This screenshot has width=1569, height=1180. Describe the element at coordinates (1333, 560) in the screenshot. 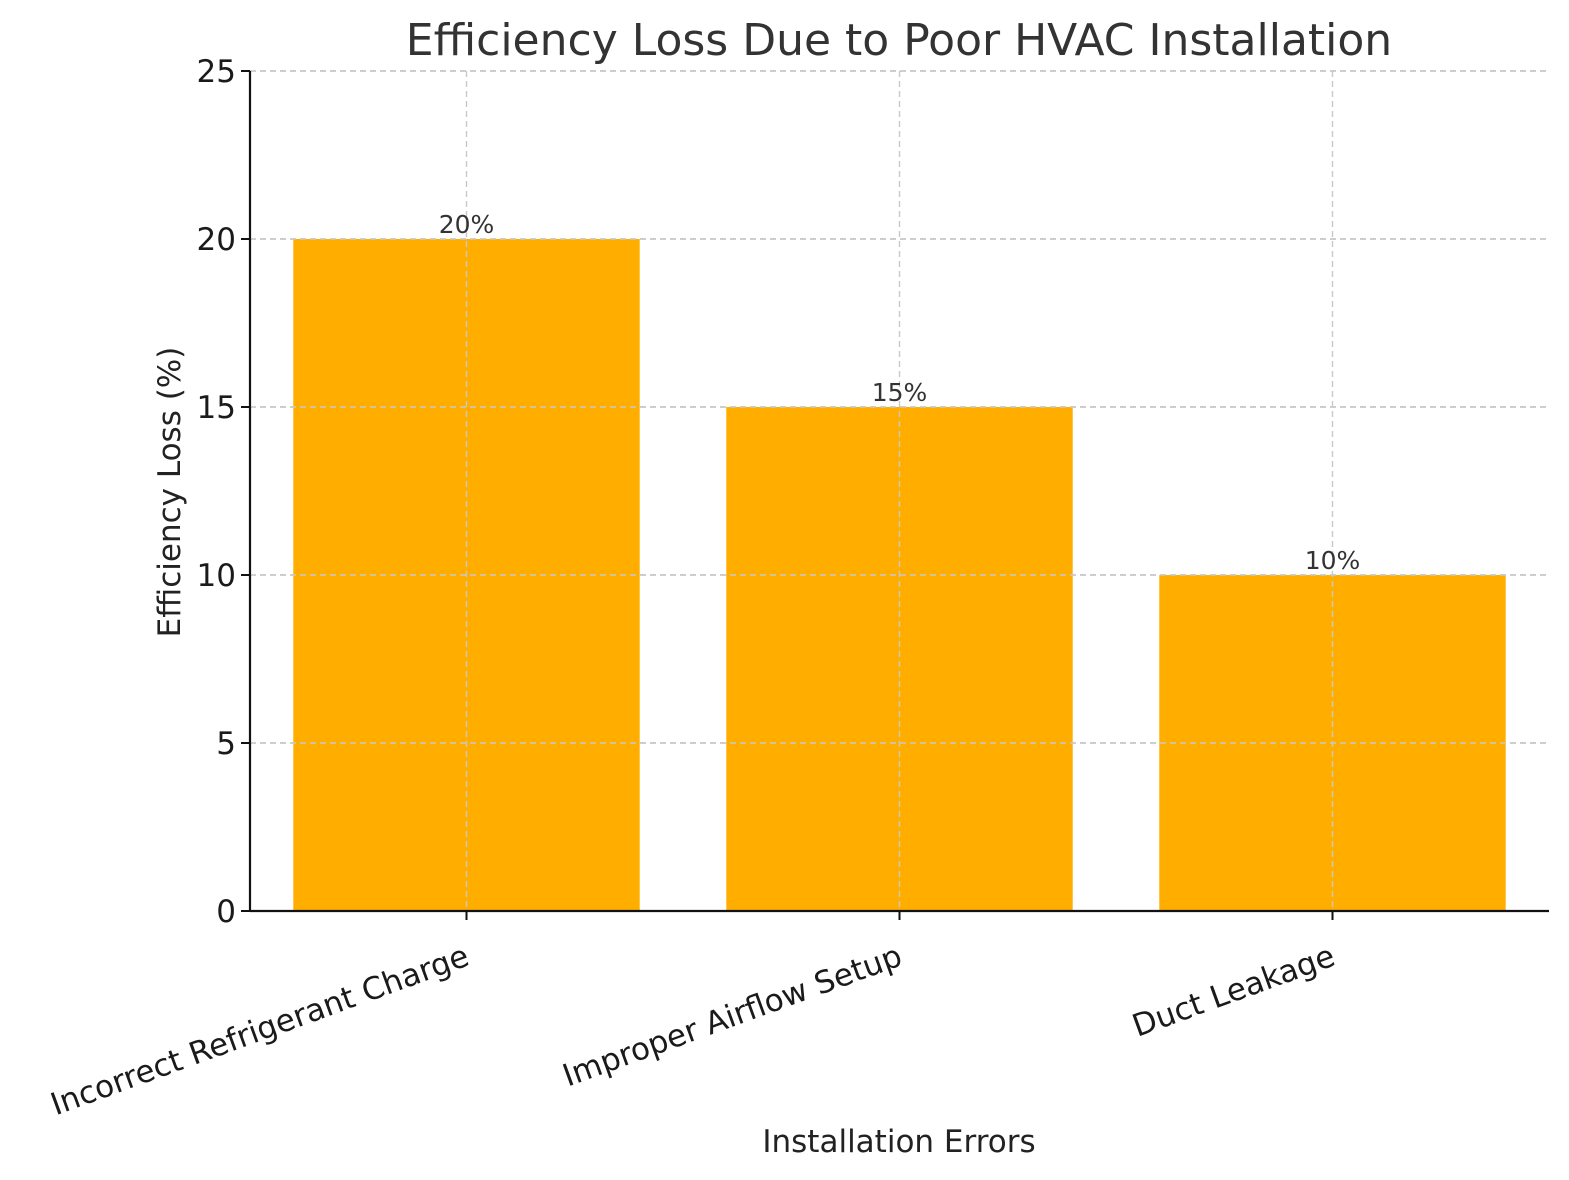

I see `data-label: 10%` at that location.